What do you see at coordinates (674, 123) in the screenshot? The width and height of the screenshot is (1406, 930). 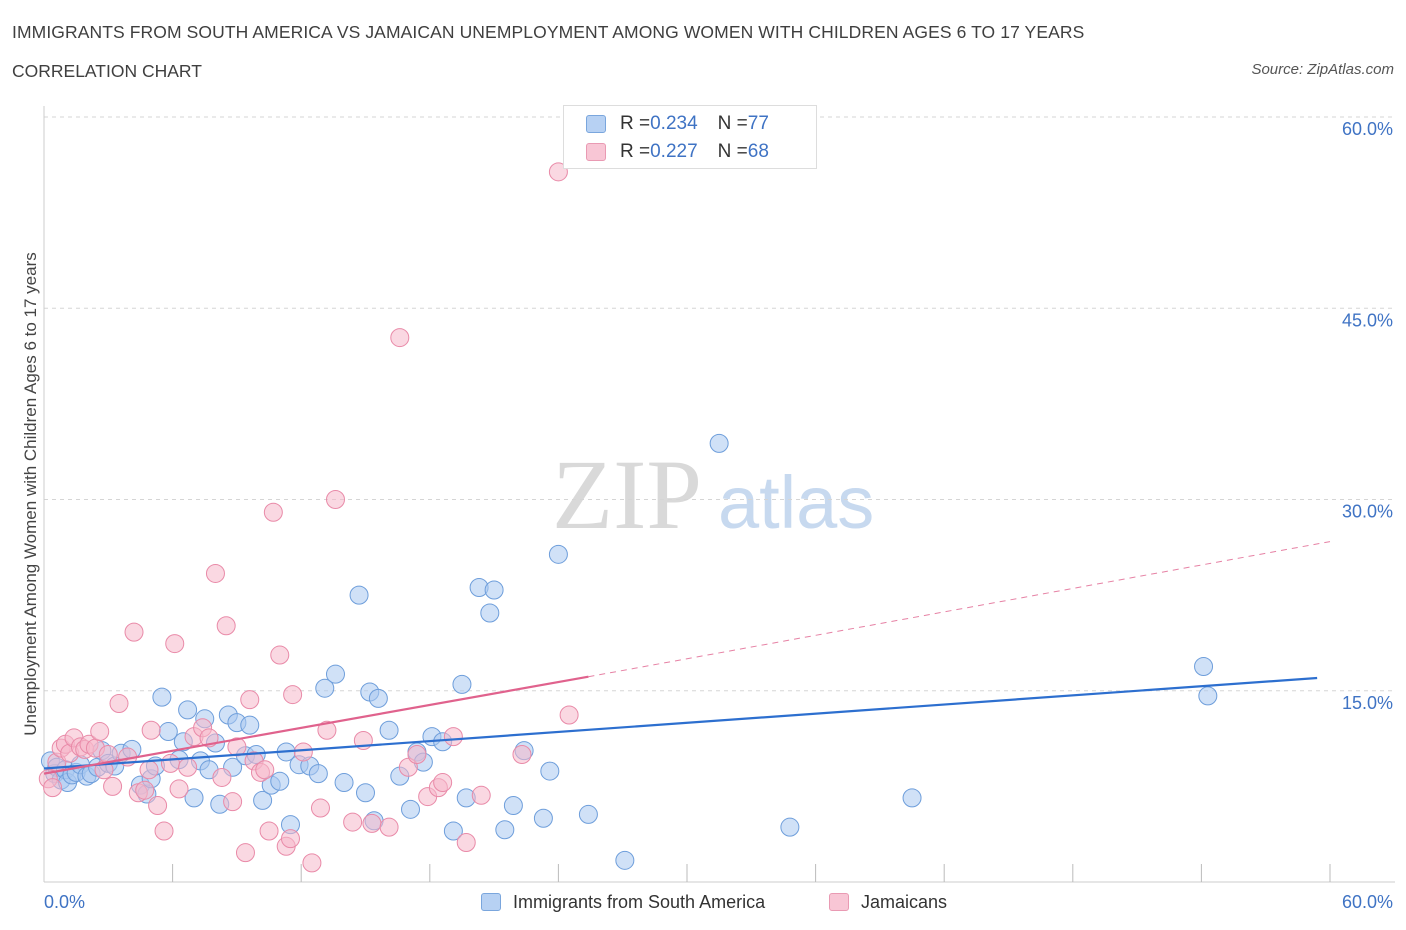 I see `r-value: 0.234` at bounding box center [674, 123].